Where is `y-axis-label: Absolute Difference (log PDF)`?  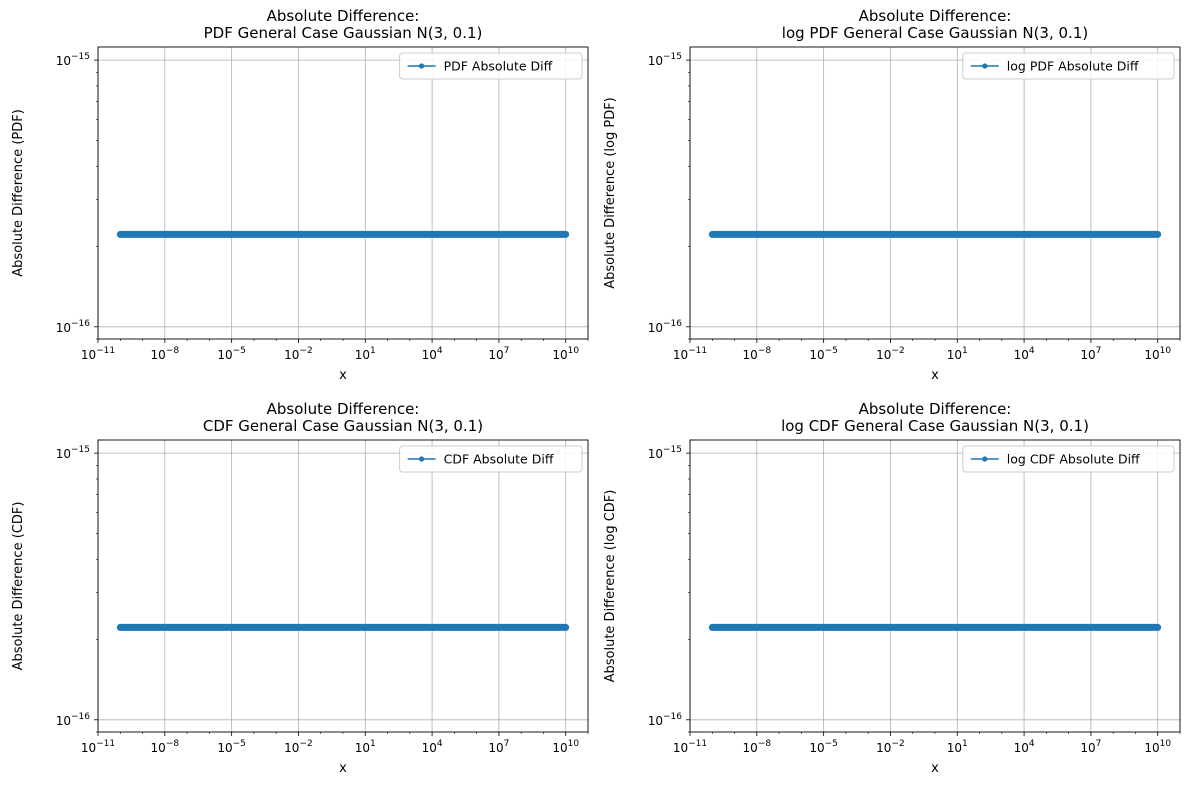 y-axis-label: Absolute Difference (log PDF) is located at coordinates (610, 193).